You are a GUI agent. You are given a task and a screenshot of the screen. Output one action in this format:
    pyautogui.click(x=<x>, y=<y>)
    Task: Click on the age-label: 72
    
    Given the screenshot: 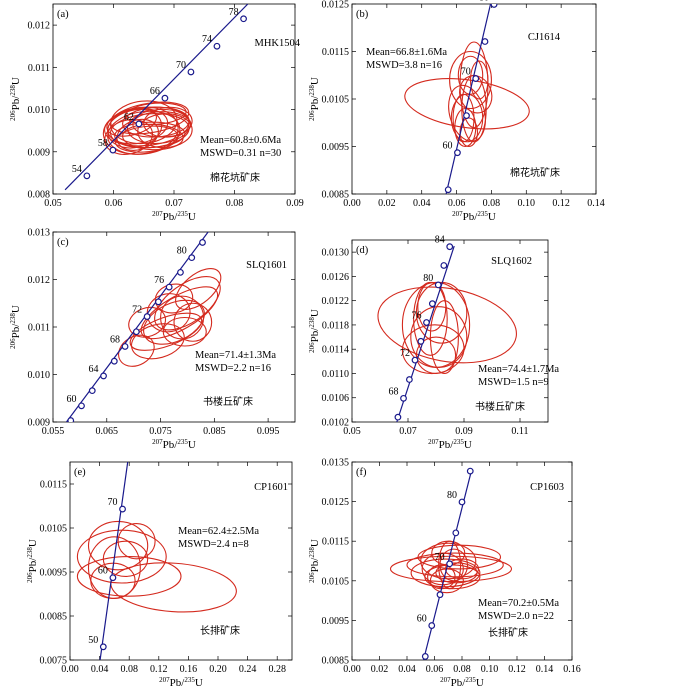 What is the action you would take?
    pyautogui.click(x=405, y=353)
    